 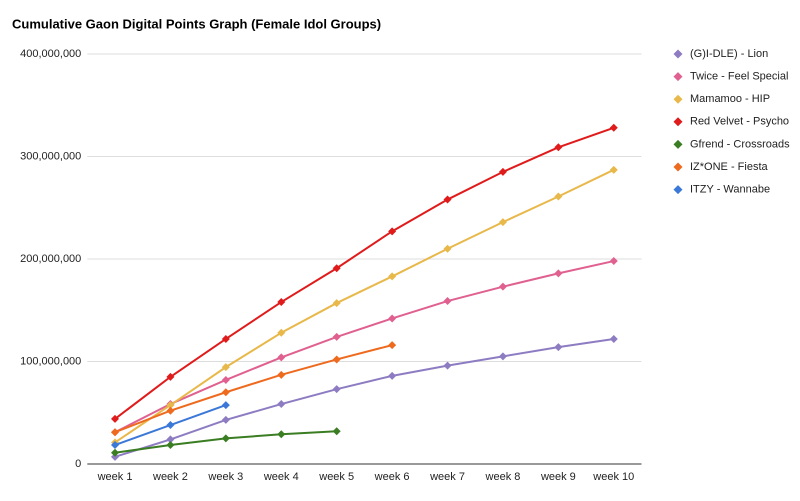 What do you see at coordinates (558, 477) in the screenshot?
I see `x-tick-label: week 9` at bounding box center [558, 477].